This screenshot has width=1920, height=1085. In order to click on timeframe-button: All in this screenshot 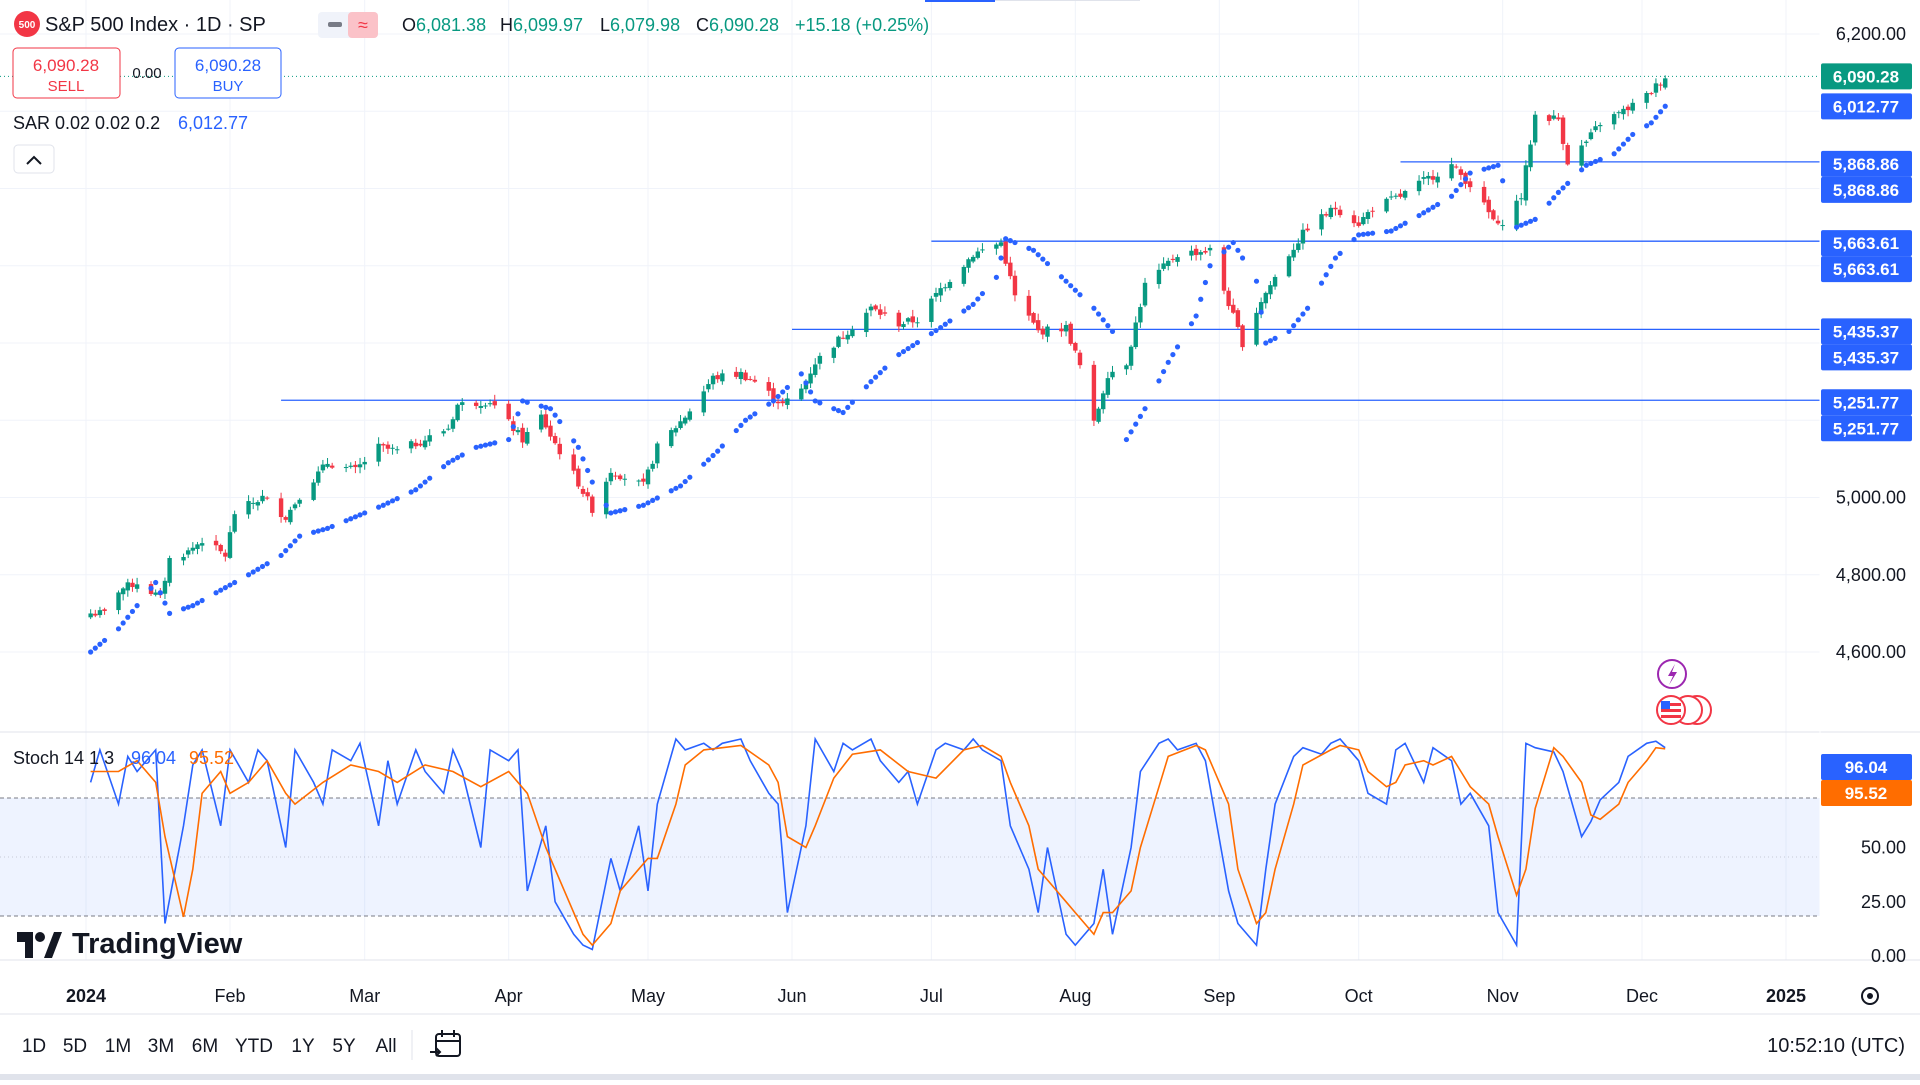, I will do `click(385, 1046)`.